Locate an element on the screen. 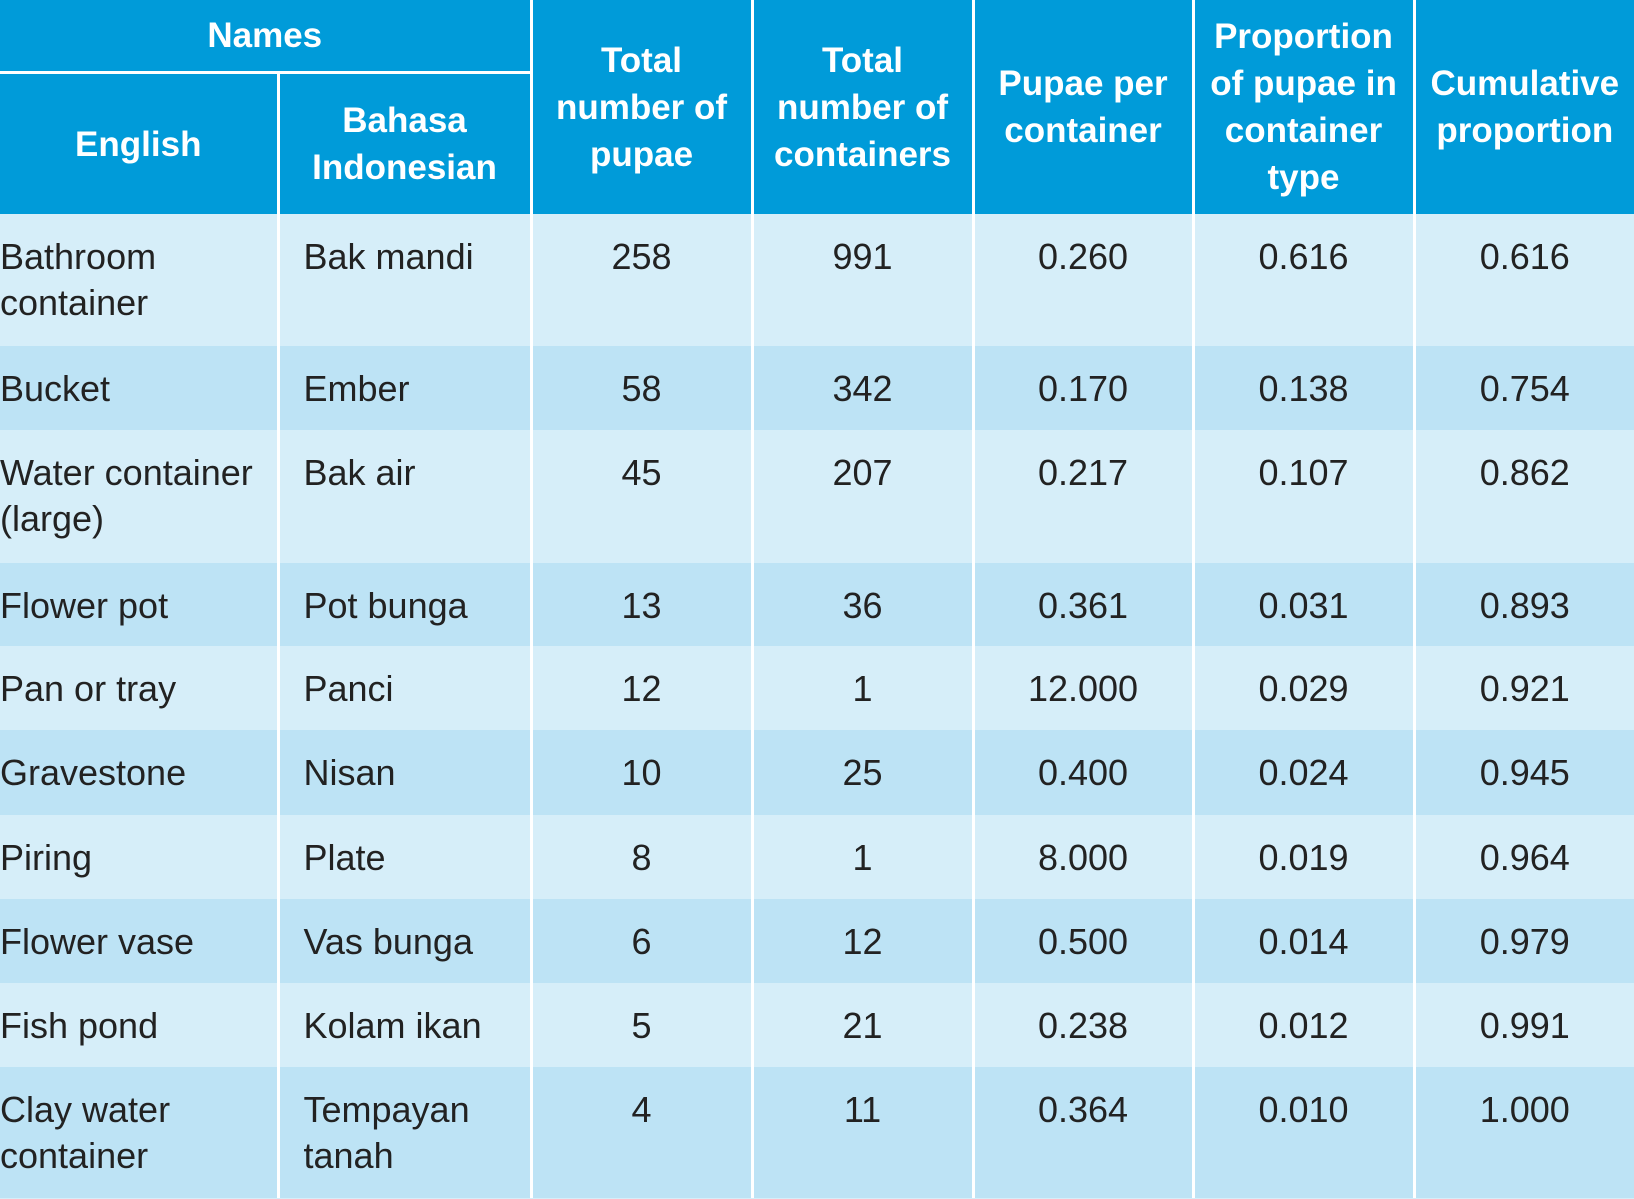 This screenshot has width=1634, height=1199. cell-total-containers: 25 is located at coordinates (862, 772).